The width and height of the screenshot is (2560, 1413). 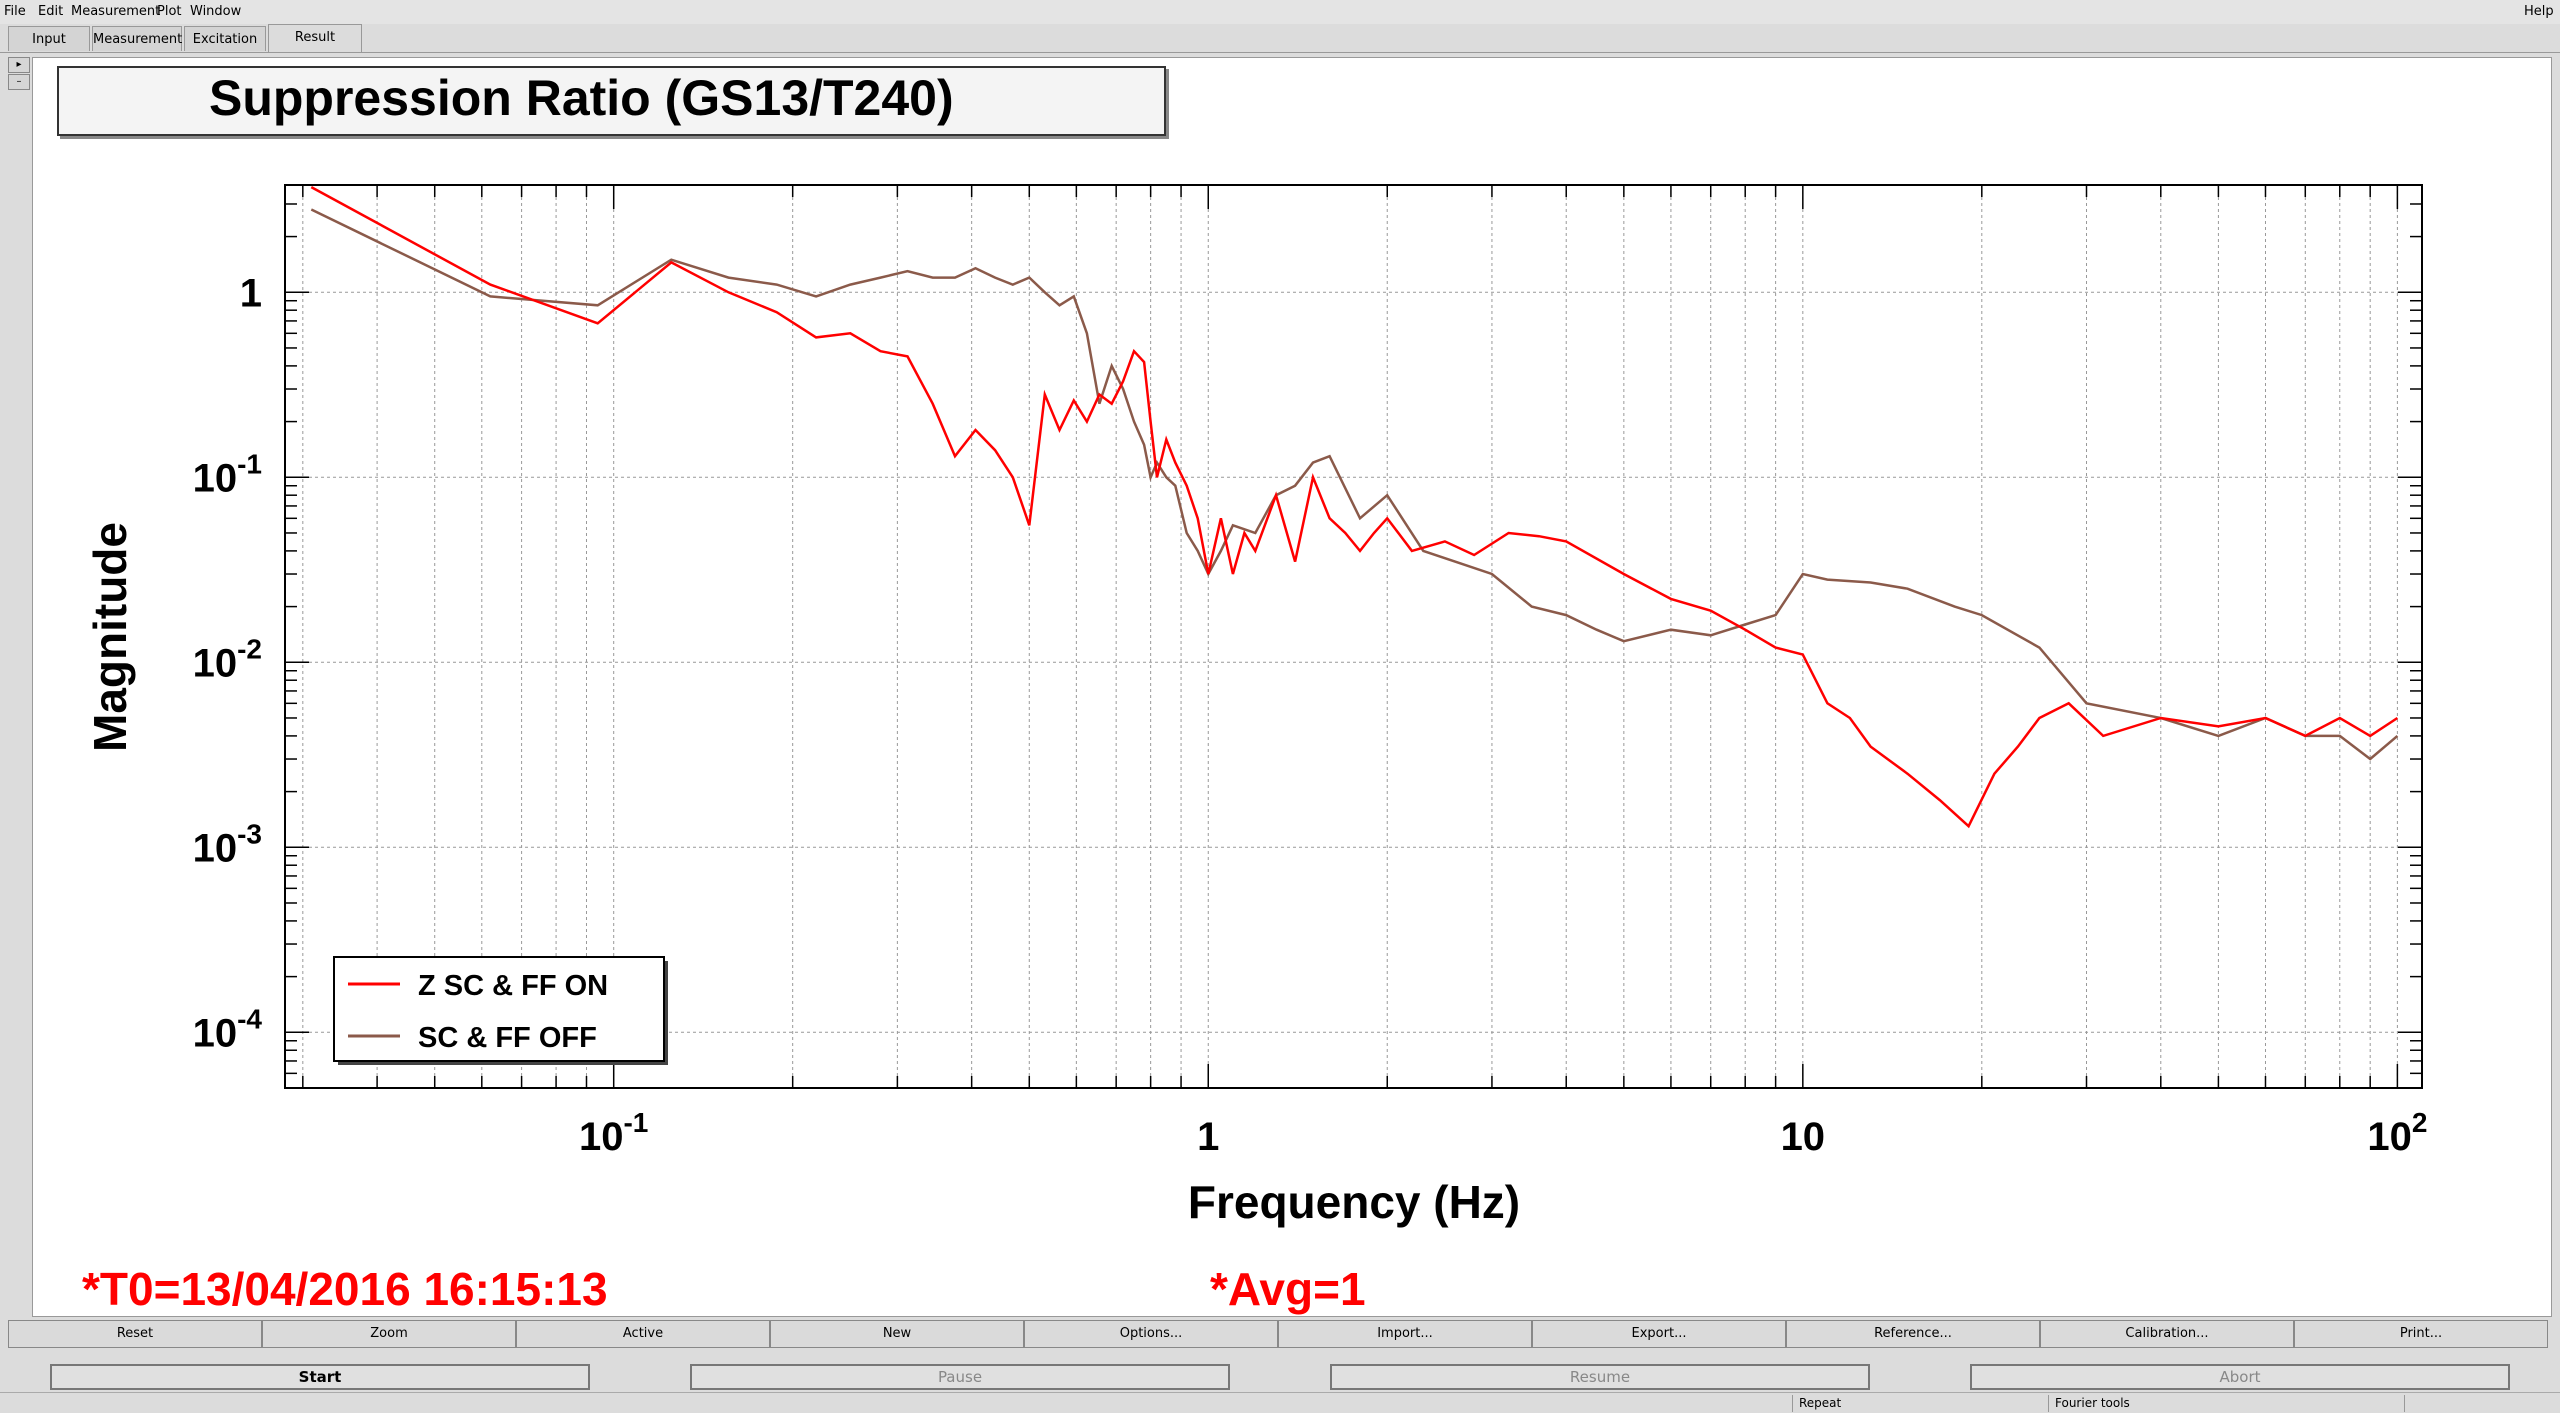 I want to click on pause-button: Pause, so click(x=960, y=1377).